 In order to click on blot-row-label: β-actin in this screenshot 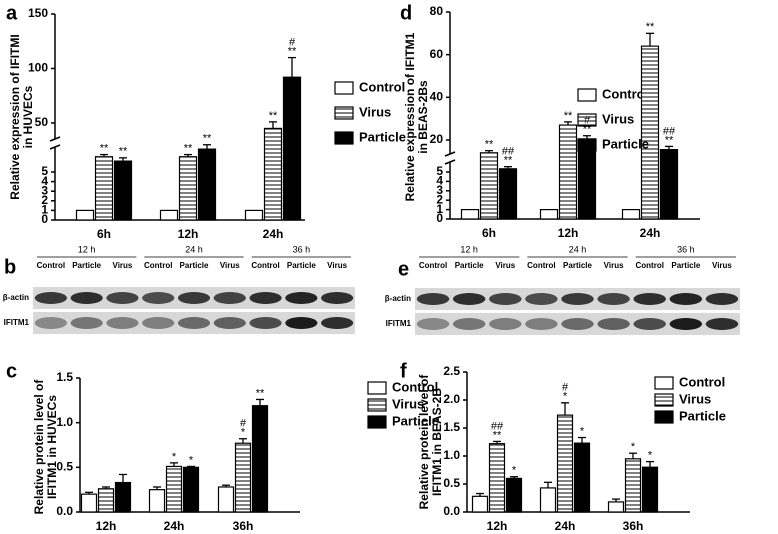, I will do `click(16, 297)`.